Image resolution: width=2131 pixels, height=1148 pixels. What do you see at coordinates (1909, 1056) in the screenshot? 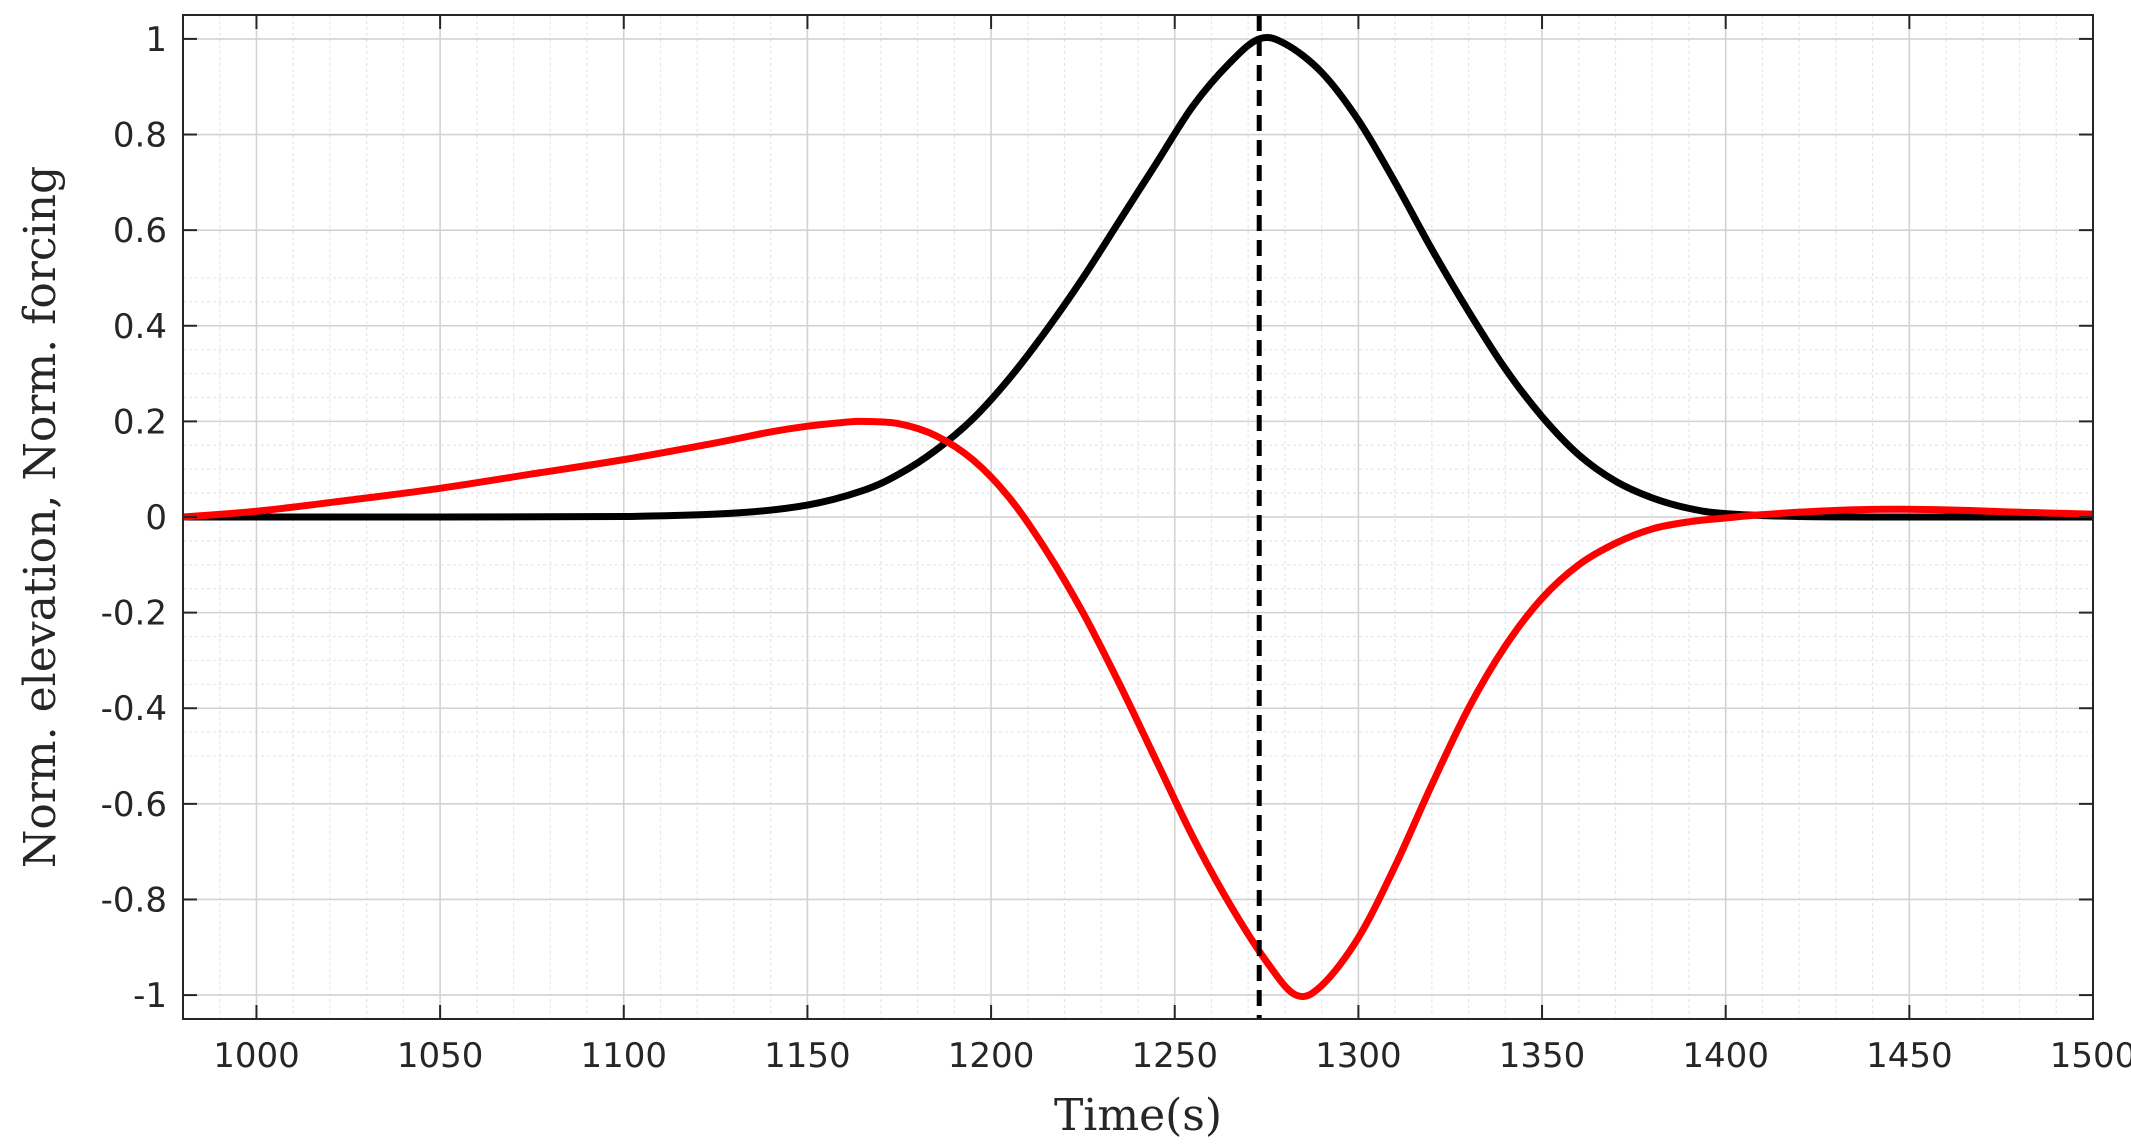
I see `x-tick-label: 1450` at bounding box center [1909, 1056].